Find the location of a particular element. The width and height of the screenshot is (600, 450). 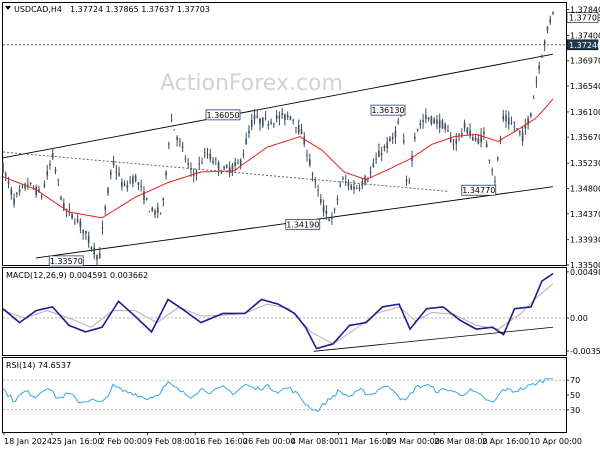

dropdown-triangle-icon is located at coordinates (8, 8).